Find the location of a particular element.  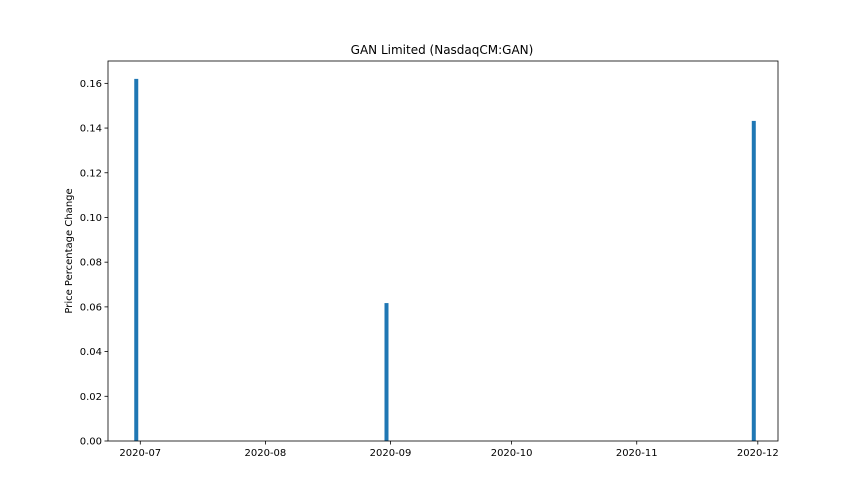

y-tick-label: 0.06 is located at coordinates (91, 307).